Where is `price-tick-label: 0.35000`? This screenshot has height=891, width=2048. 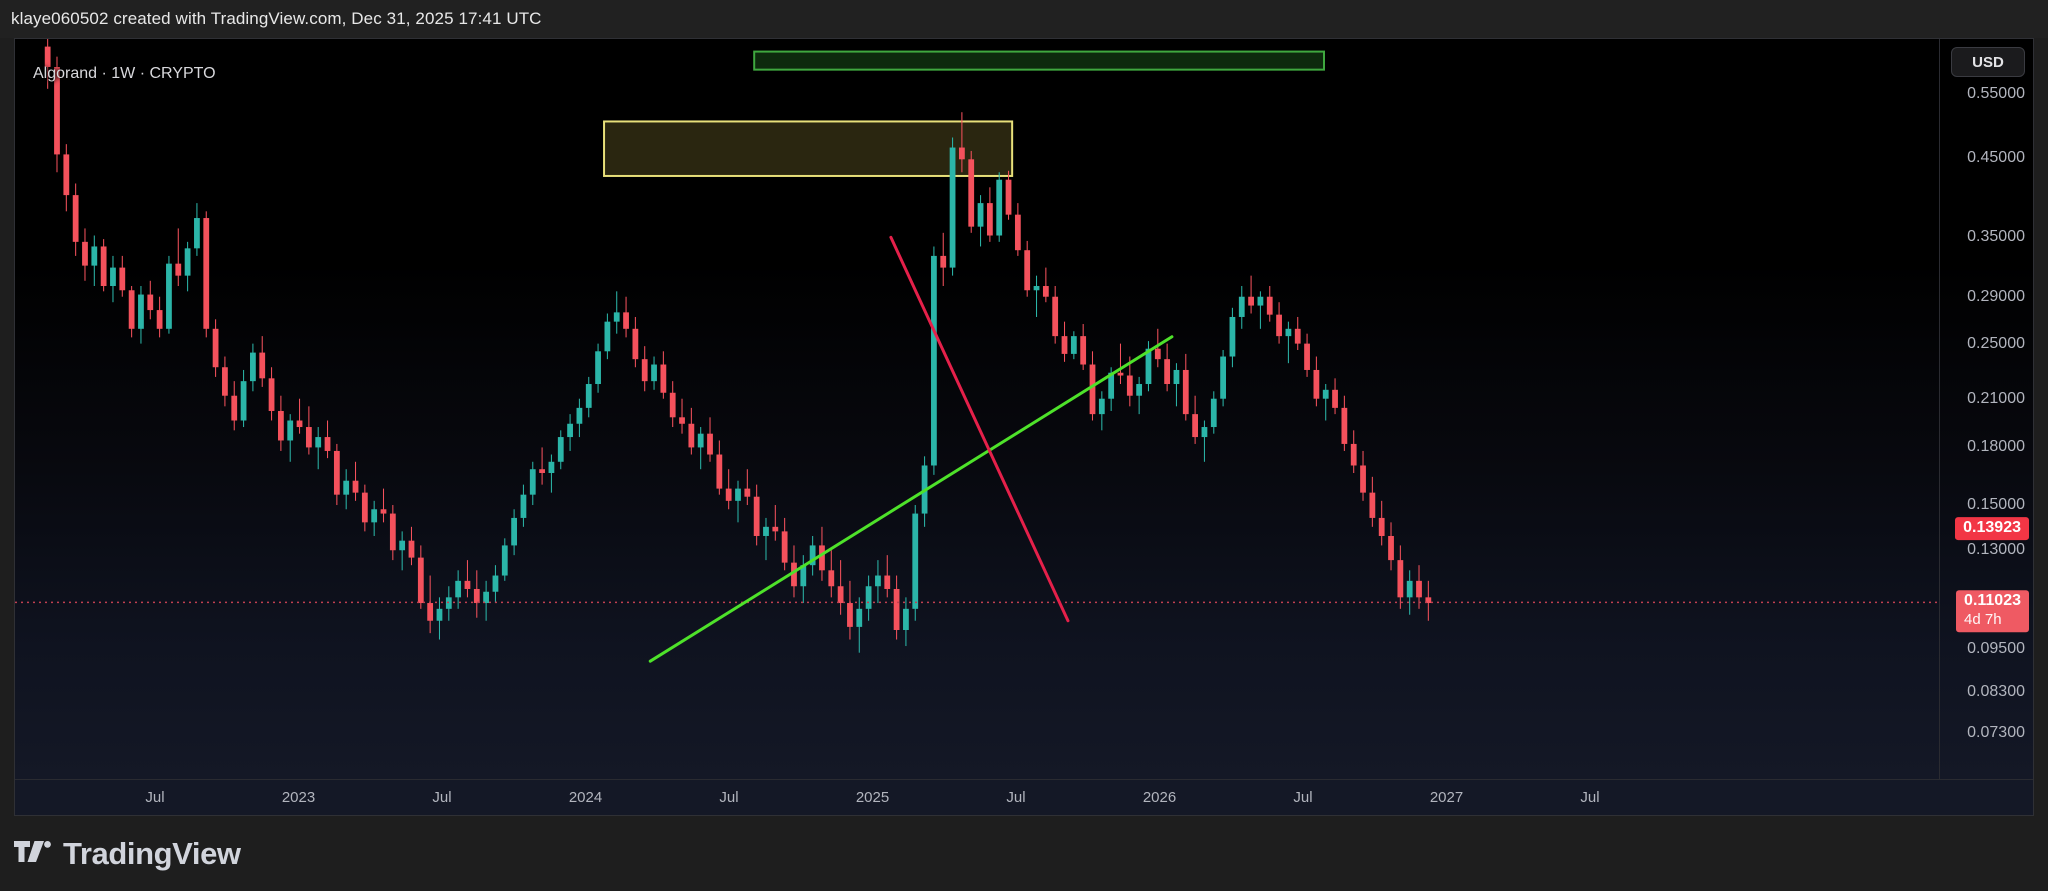 price-tick-label: 0.35000 is located at coordinates (1996, 237).